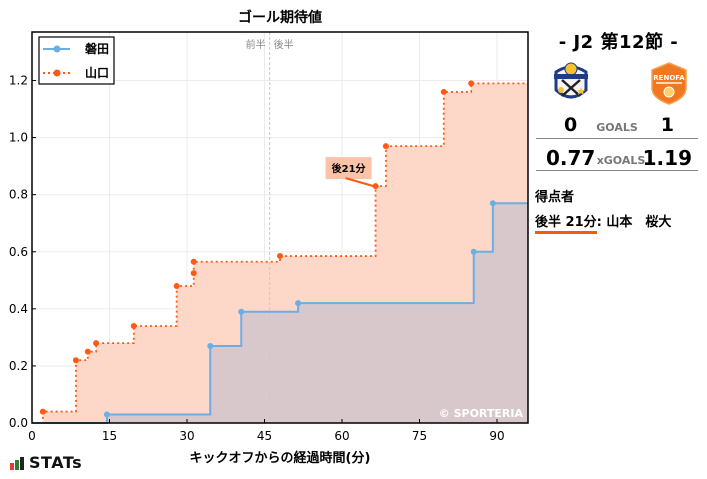  What do you see at coordinates (280, 17) in the screenshot?
I see `chart-title: ゴール期待値` at bounding box center [280, 17].